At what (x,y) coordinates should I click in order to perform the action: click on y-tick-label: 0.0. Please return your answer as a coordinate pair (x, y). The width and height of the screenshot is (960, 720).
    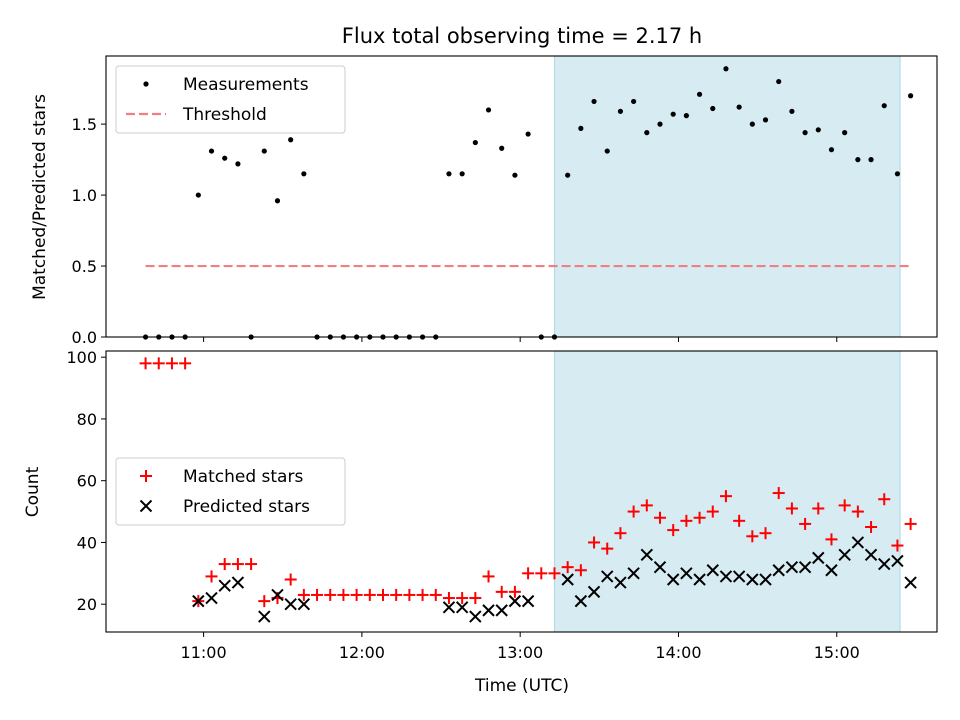
    Looking at the image, I should click on (84, 337).